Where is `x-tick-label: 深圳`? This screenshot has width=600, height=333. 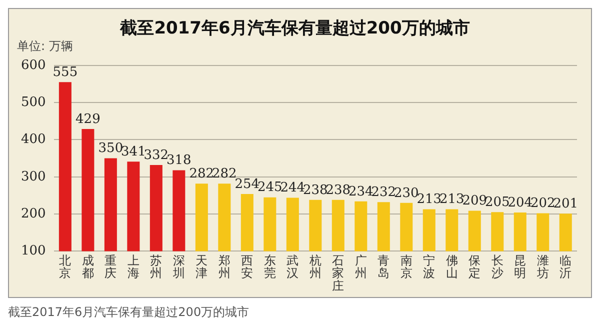
x-tick-label: 深圳 is located at coordinates (178, 267).